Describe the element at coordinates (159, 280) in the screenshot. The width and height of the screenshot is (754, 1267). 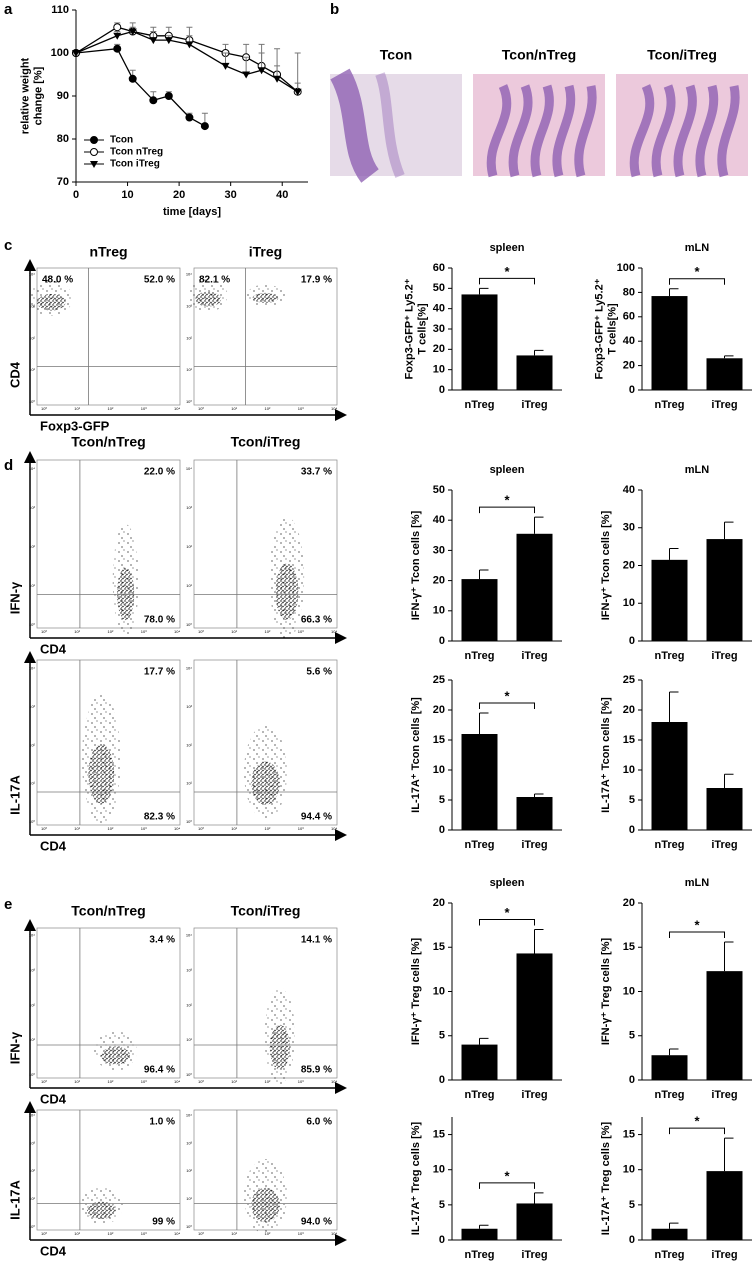
I see `quadrant-percent: 52.0 %` at that location.